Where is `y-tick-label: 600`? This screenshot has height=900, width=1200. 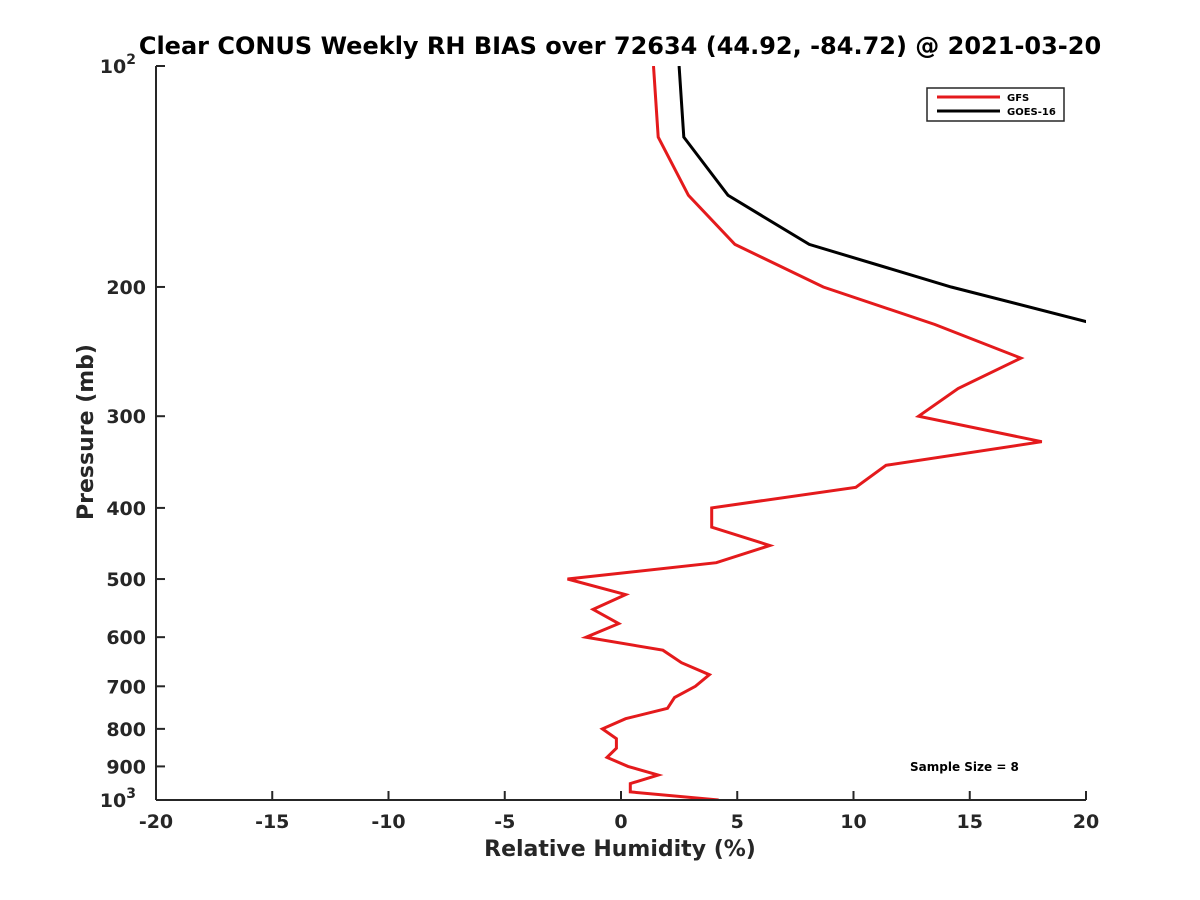
y-tick-label: 600 is located at coordinates (126, 638).